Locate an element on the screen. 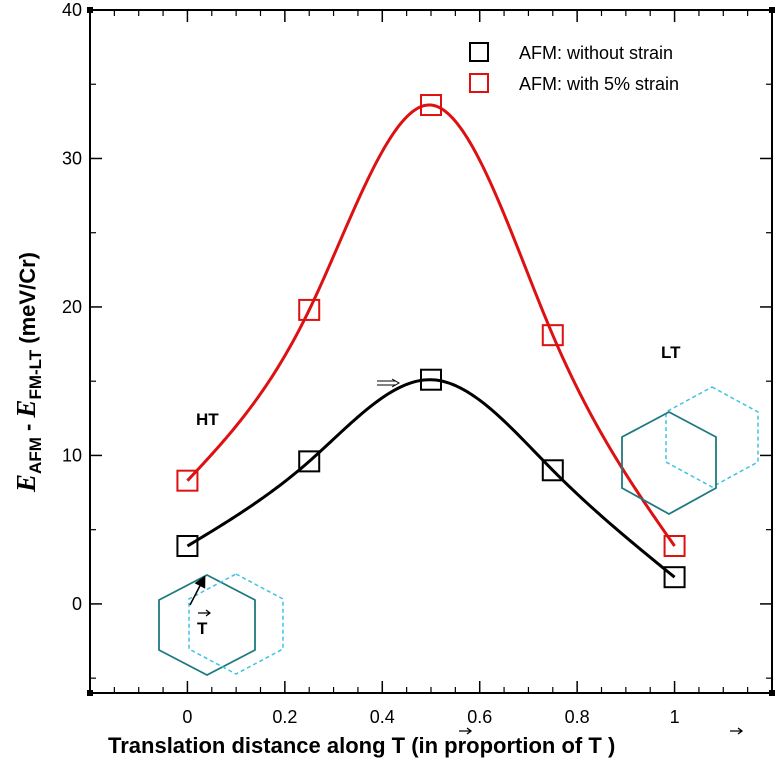  legend: AFM: without strain AFM: with 5% strain is located at coordinates (574, 68).